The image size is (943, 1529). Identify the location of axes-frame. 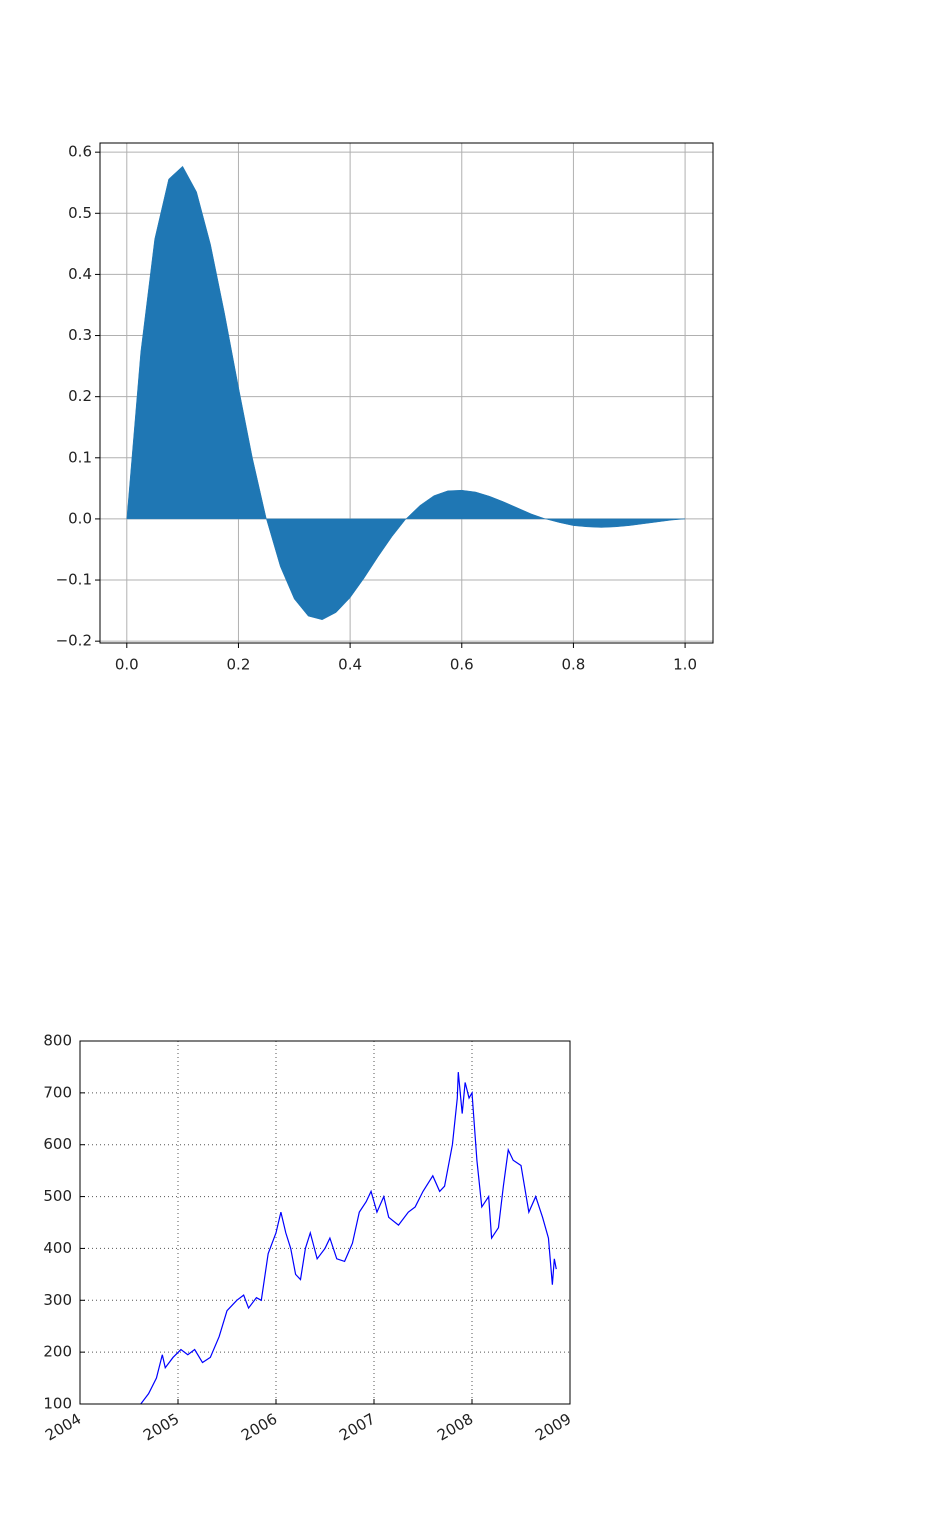
(325, 1222).